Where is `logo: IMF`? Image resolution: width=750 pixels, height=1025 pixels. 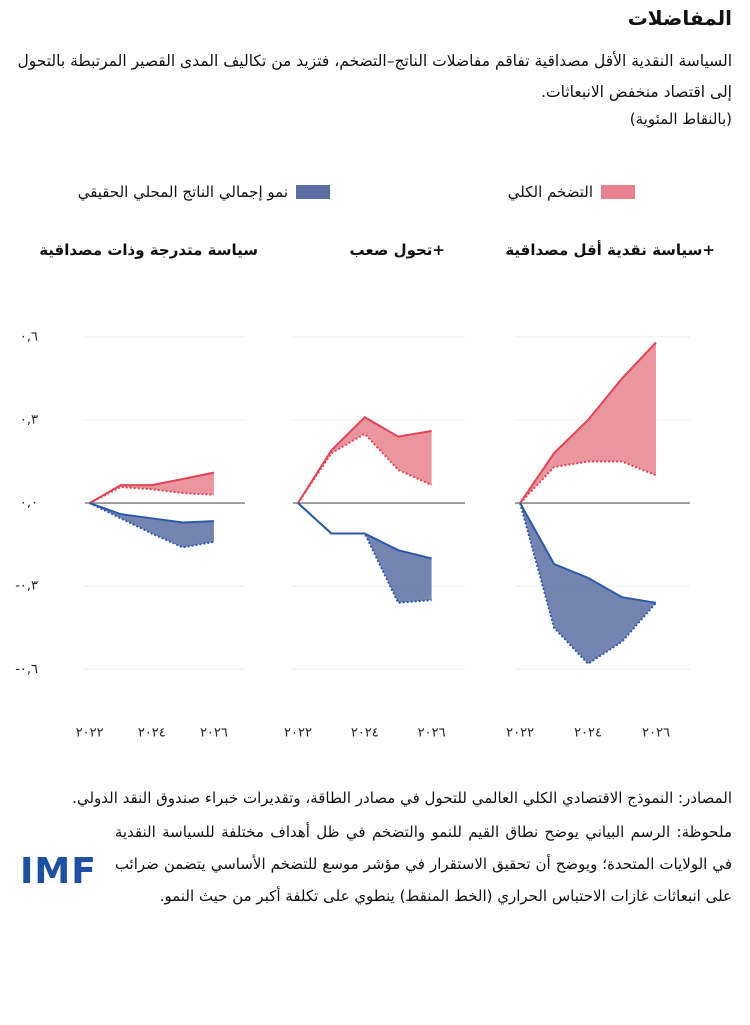 logo: IMF is located at coordinates (58, 871).